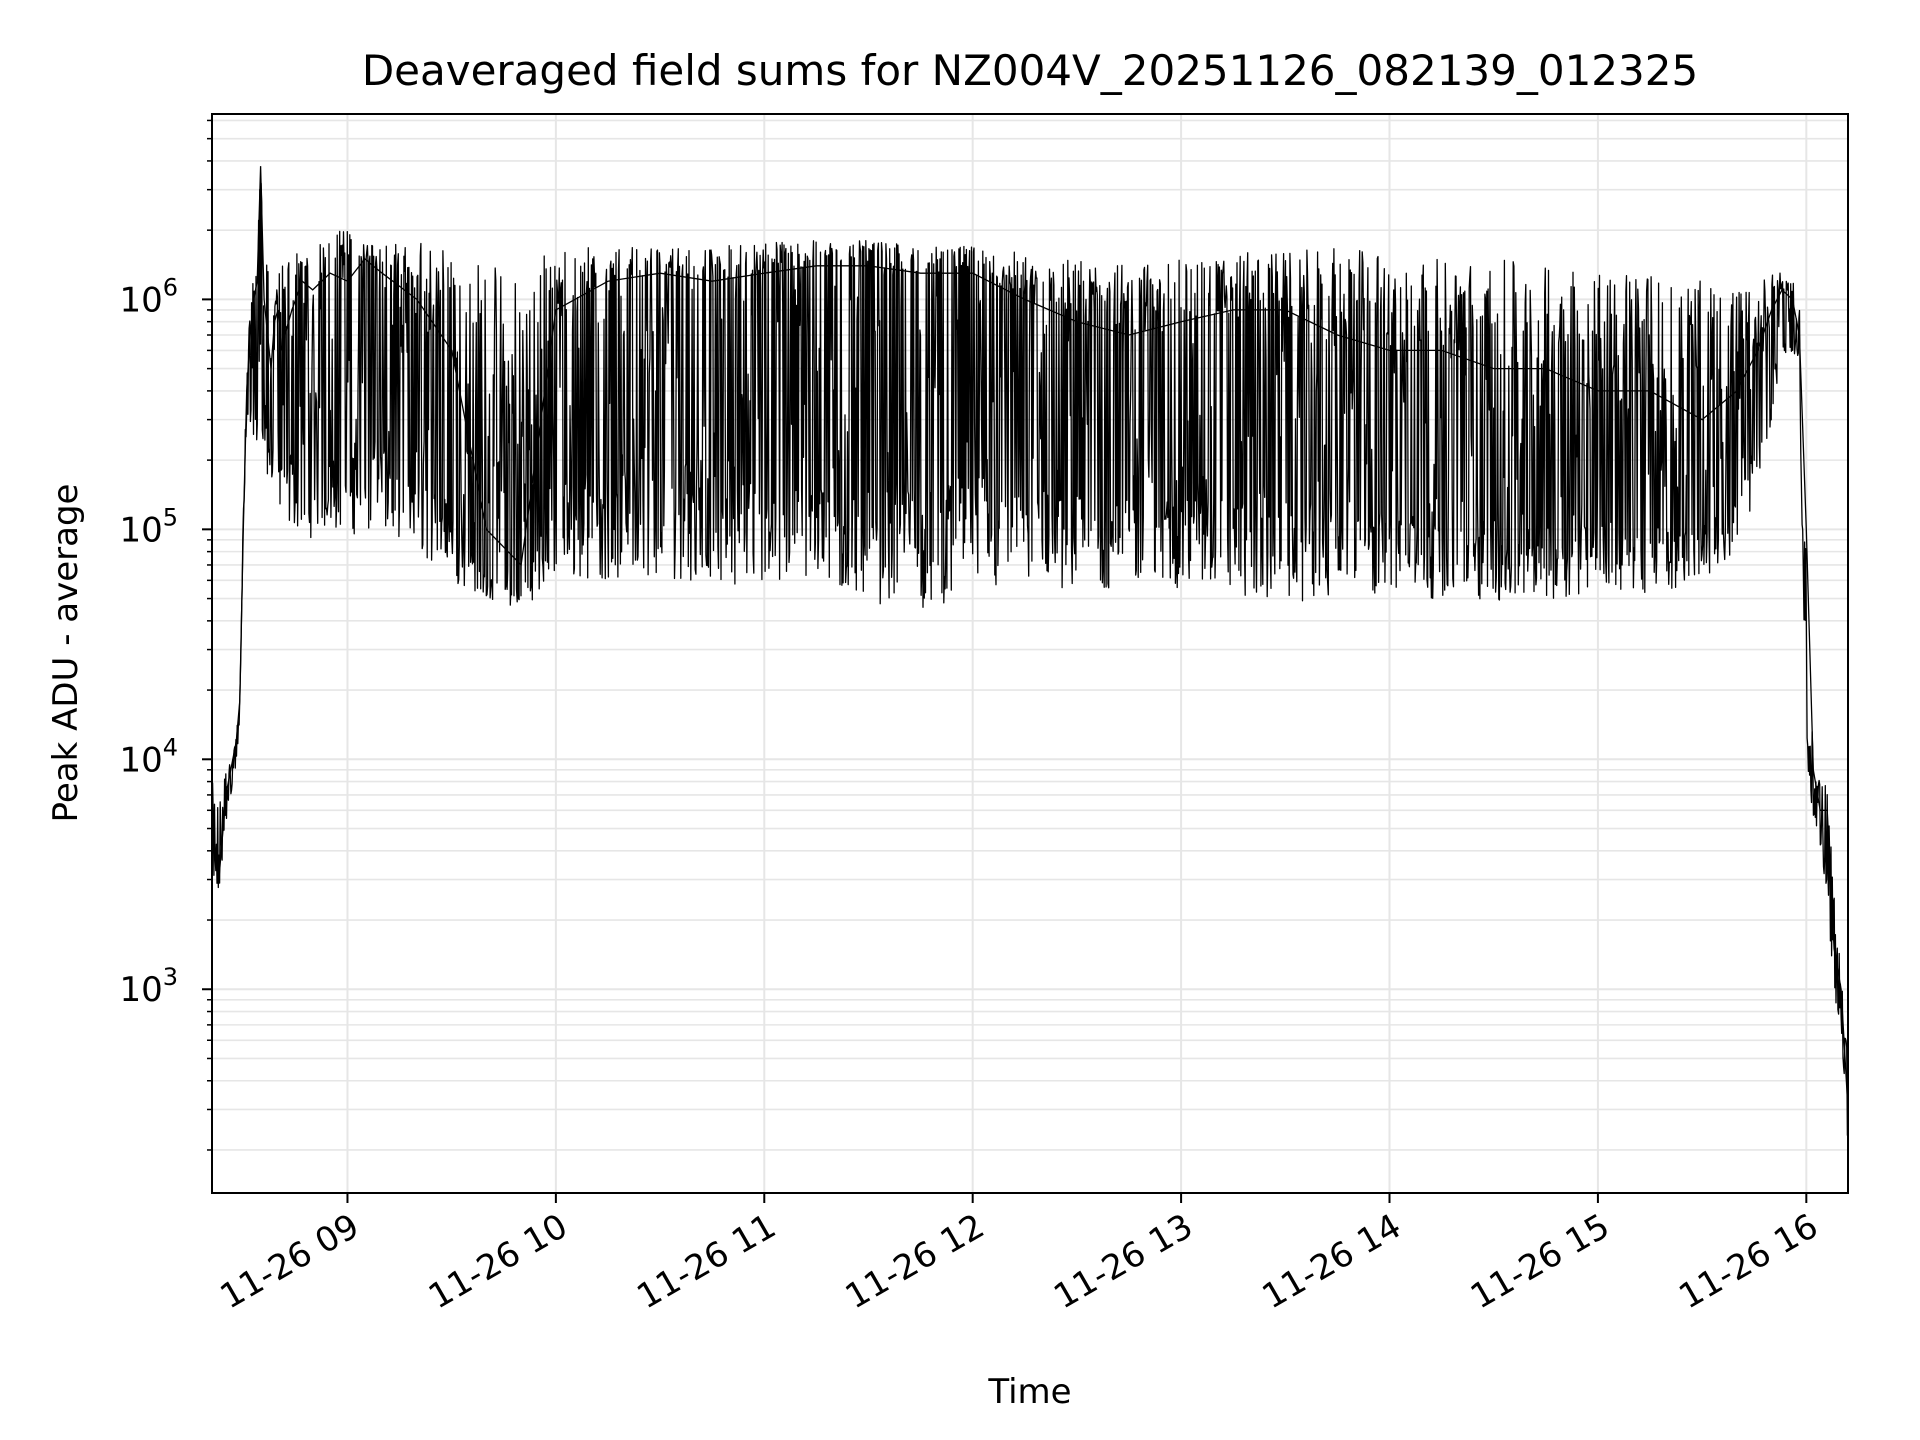  What do you see at coordinates (1029, 1392) in the screenshot?
I see `x-axis-label: Time` at bounding box center [1029, 1392].